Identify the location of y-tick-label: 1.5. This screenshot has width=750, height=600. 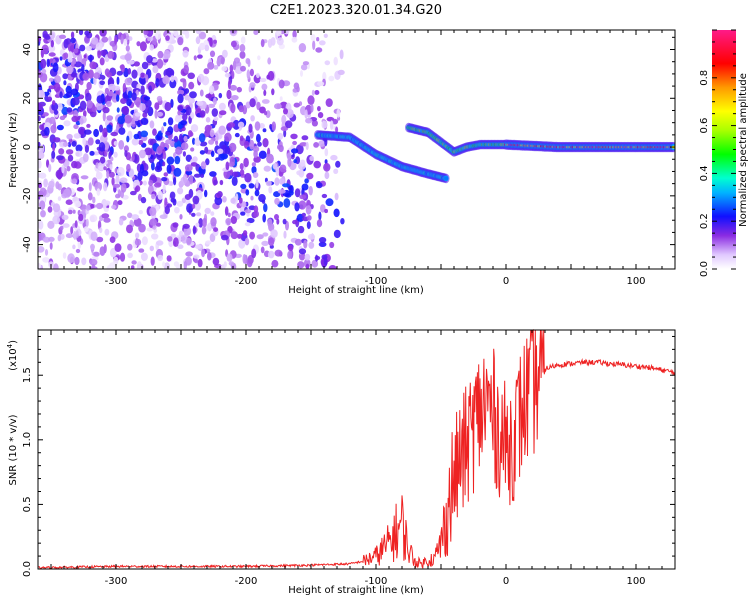
(27, 375).